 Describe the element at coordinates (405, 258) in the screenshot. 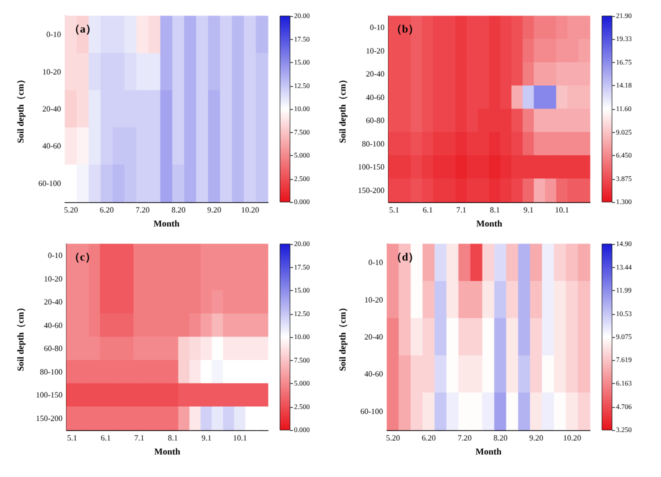

I see `text: （d）` at that location.